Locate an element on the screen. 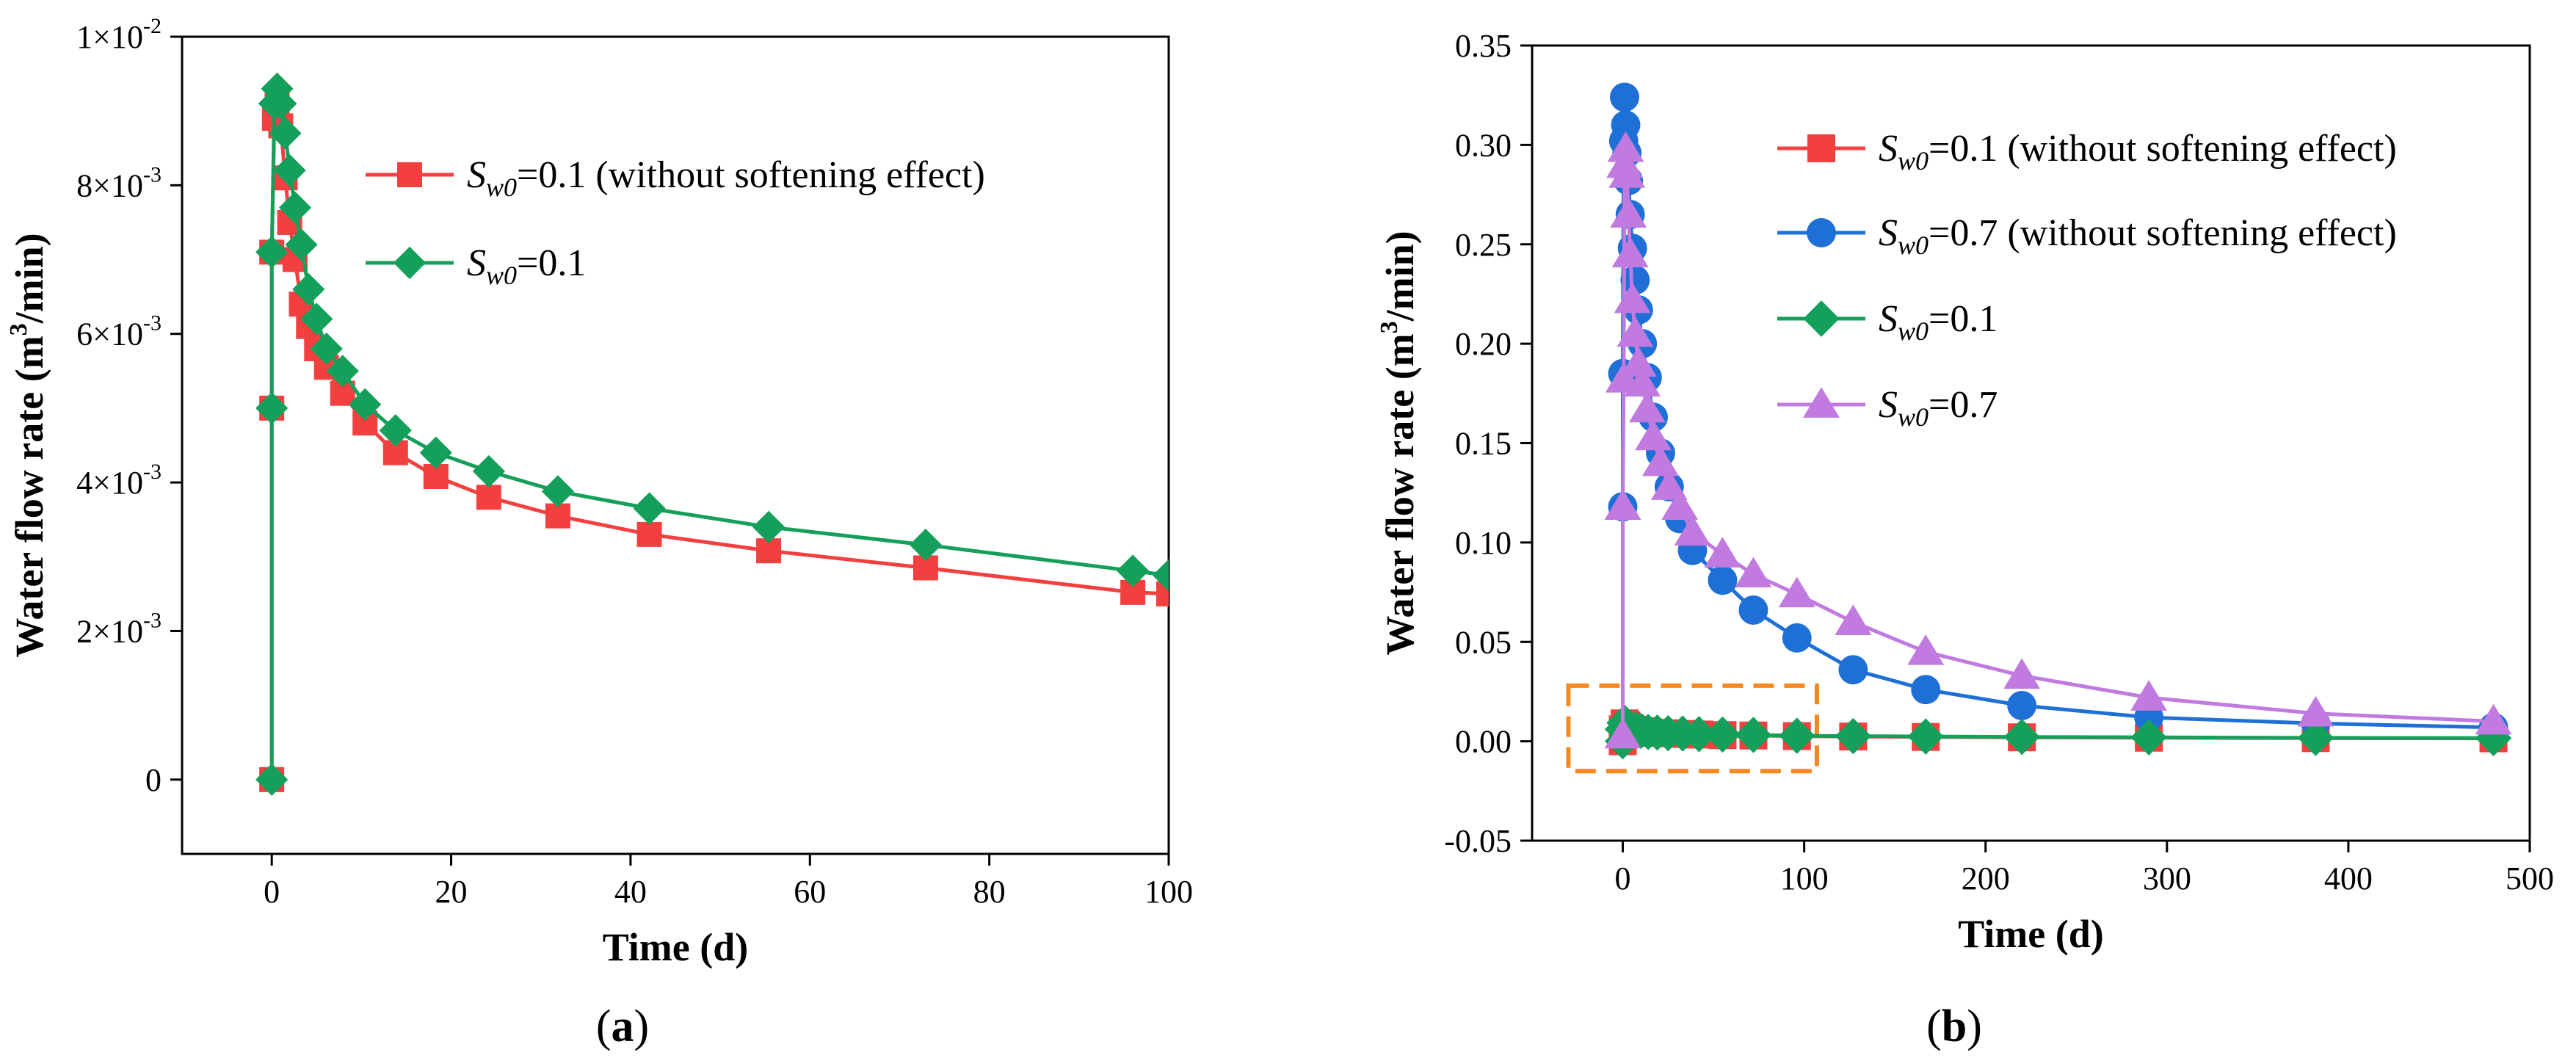  x-tick-label: 500 is located at coordinates (2530, 878).